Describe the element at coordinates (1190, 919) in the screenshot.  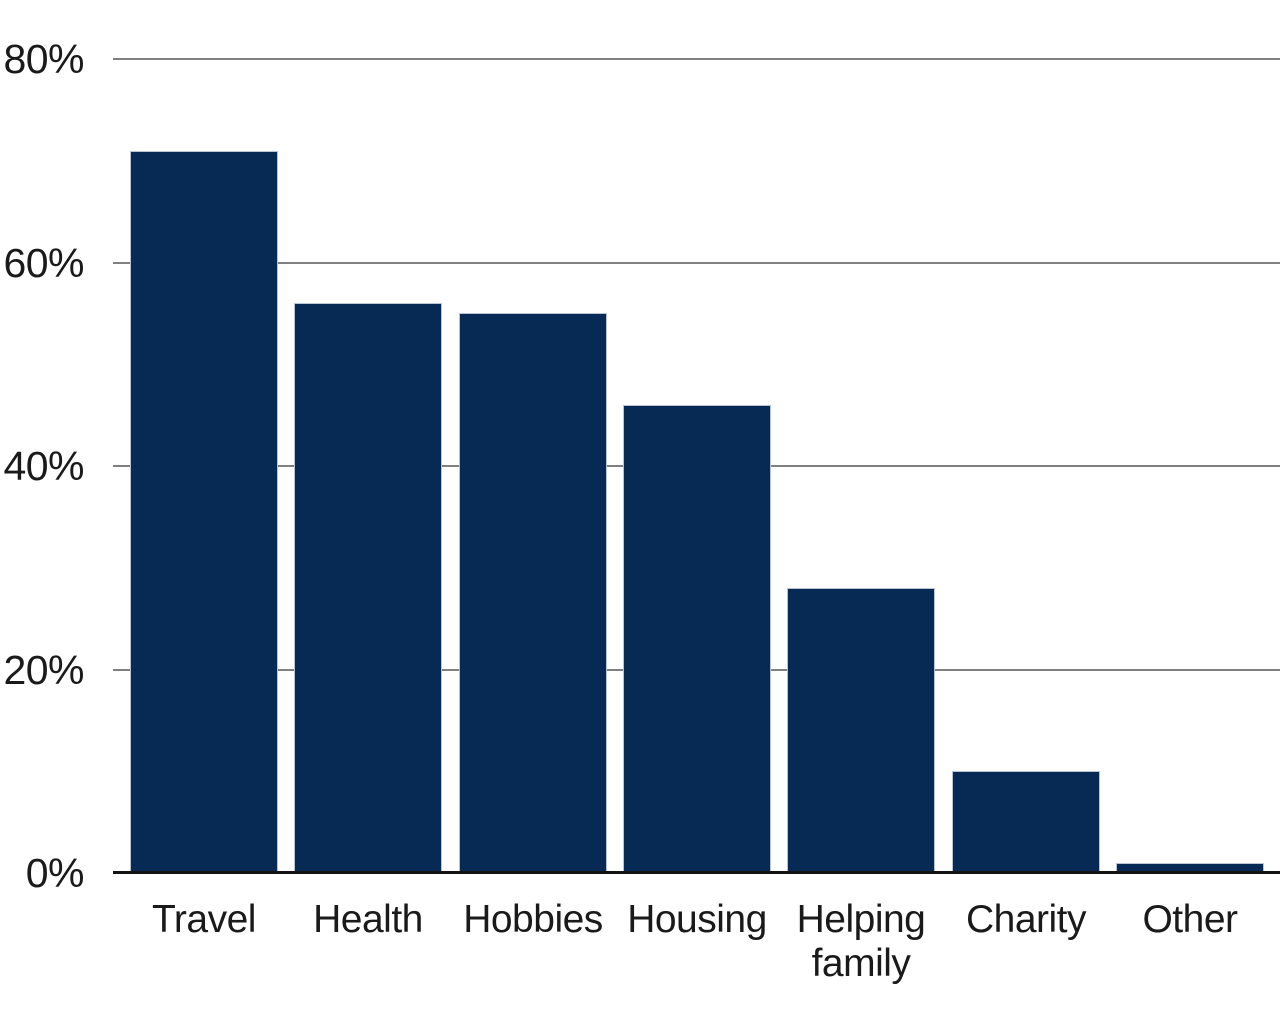
I see `x-category-label: Other` at that location.